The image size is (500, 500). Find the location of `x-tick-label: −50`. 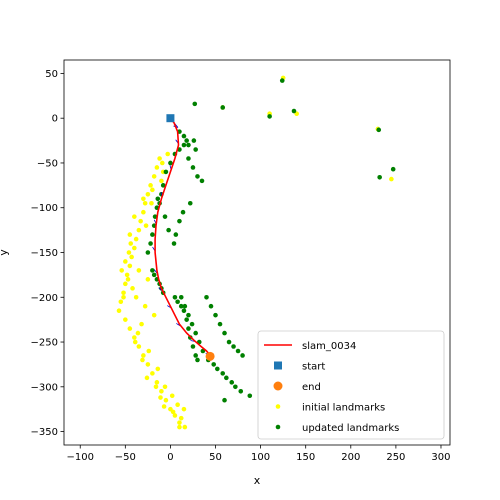

x-tick-label: −50 is located at coordinates (125, 457).